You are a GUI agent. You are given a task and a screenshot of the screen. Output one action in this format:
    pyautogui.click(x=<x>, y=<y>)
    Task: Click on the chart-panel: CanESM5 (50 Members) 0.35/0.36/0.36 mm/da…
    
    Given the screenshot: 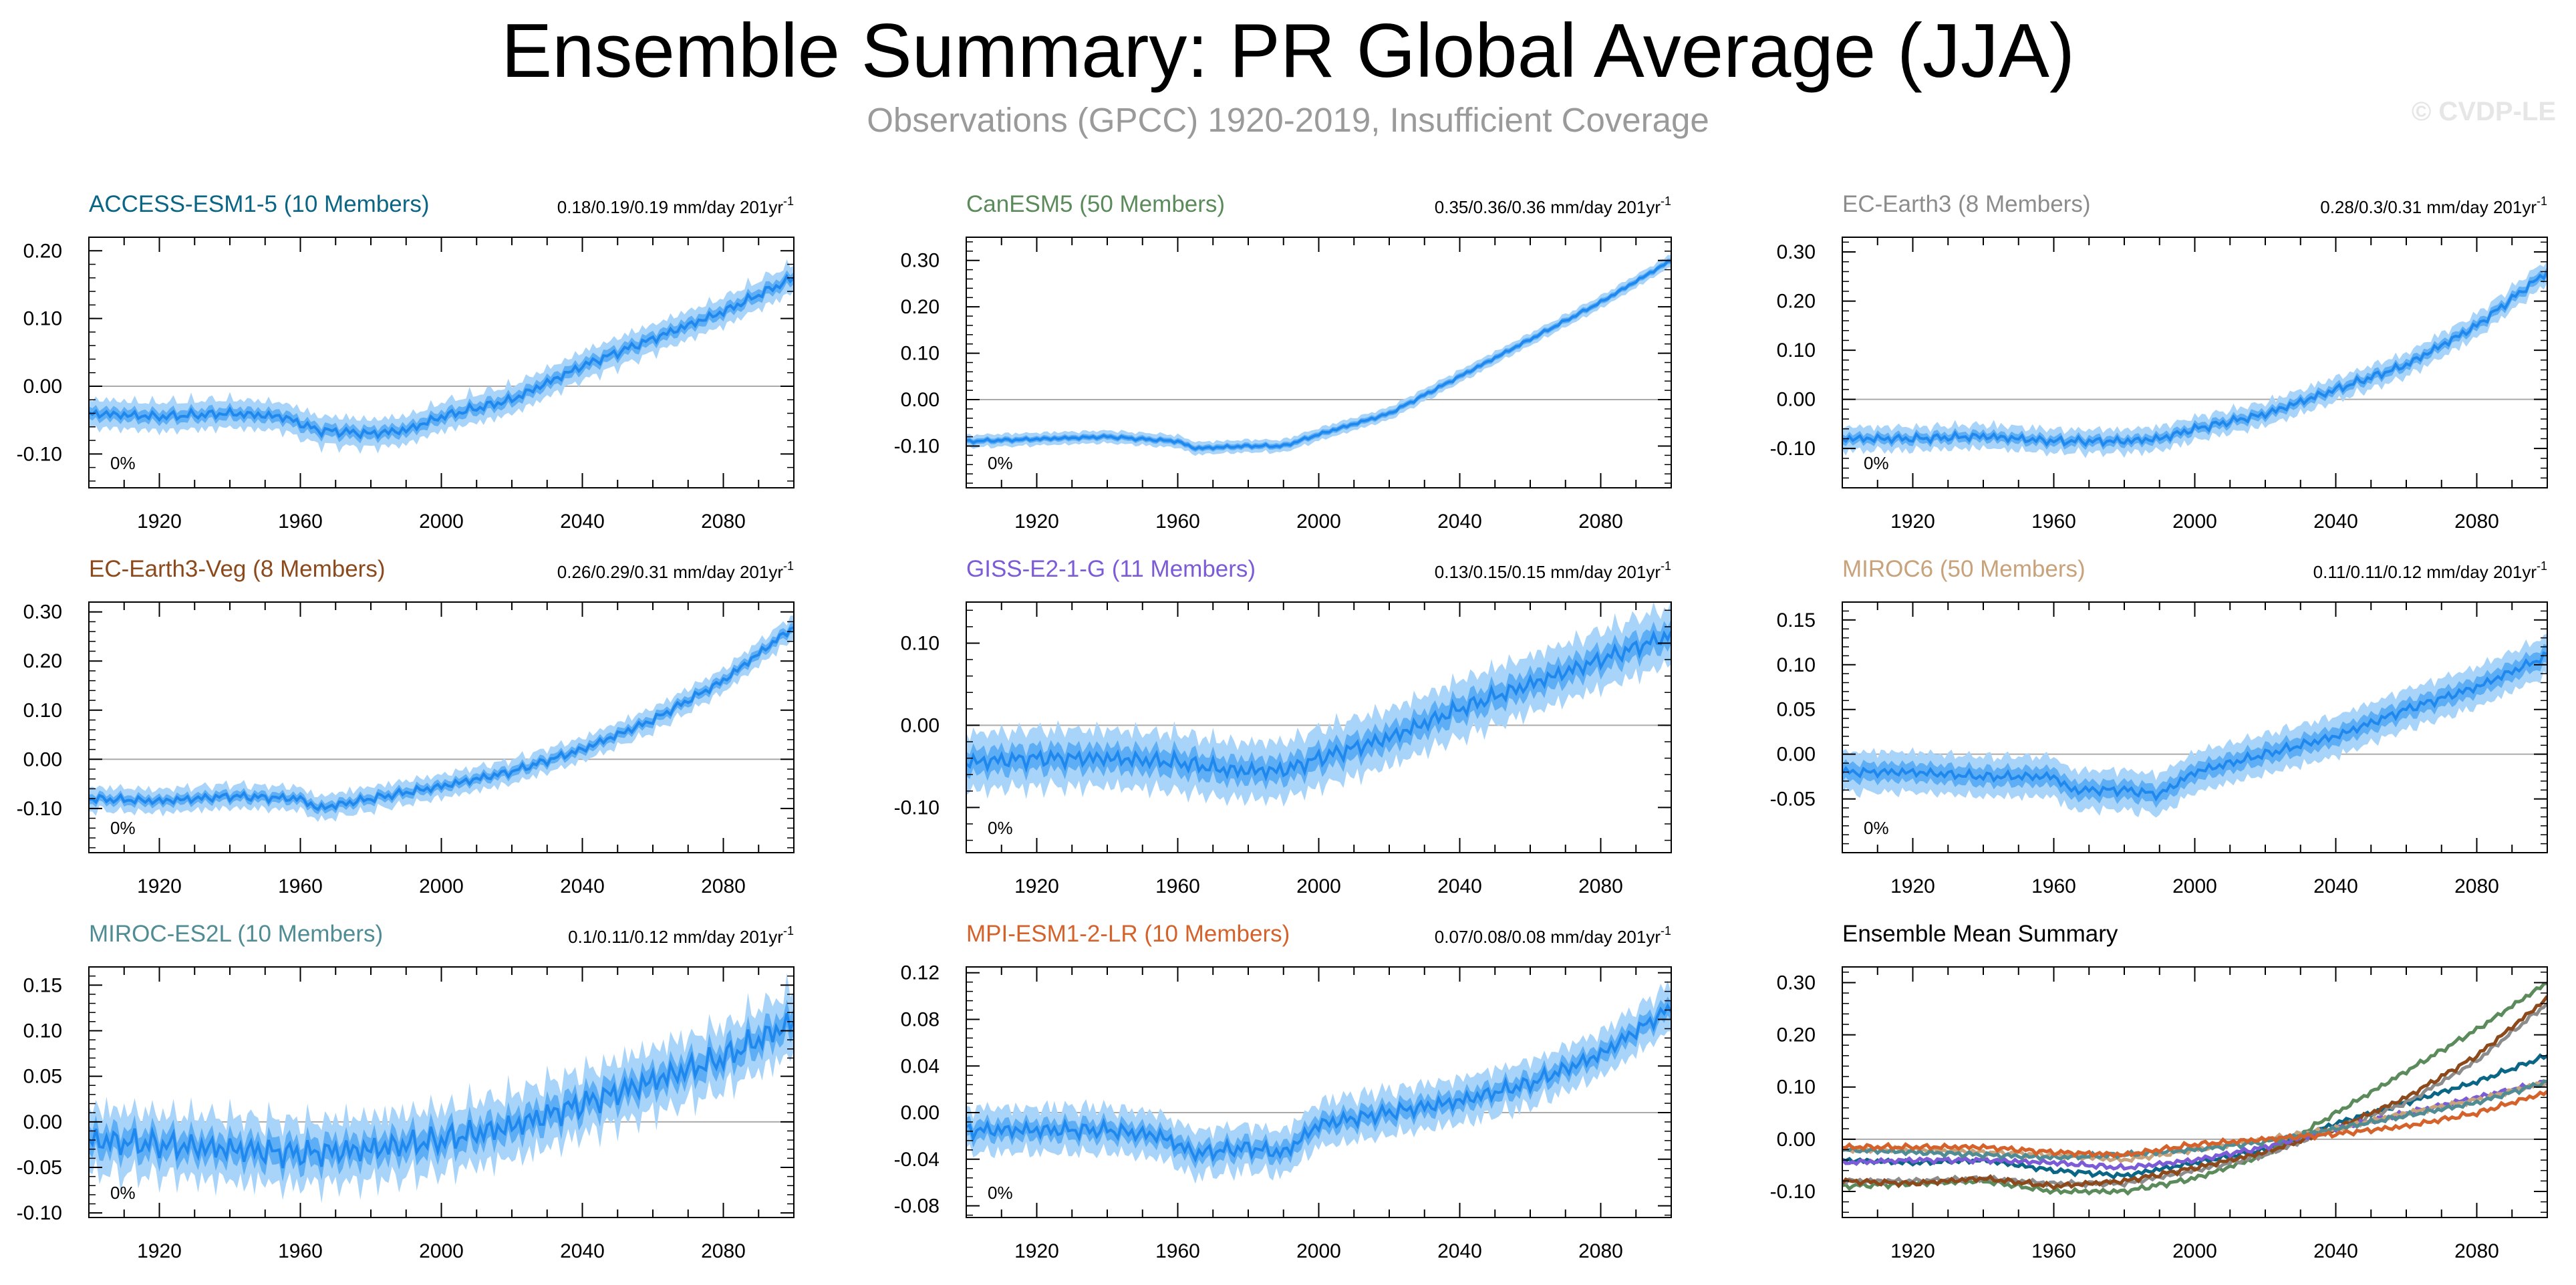 What is the action you would take?
    pyautogui.click(x=1283, y=362)
    